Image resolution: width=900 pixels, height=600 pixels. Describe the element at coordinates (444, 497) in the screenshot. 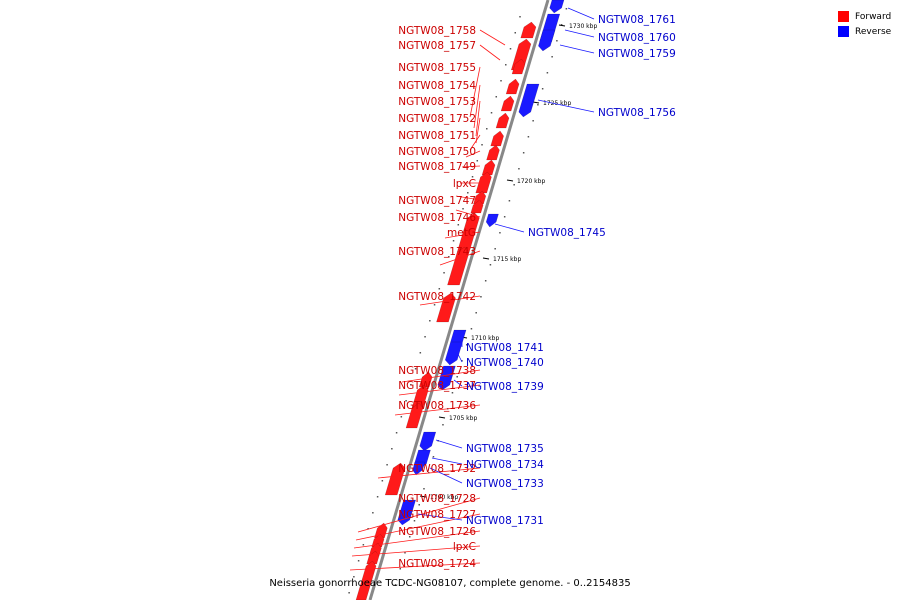

I see `scale-label: 1700 kbp` at that location.